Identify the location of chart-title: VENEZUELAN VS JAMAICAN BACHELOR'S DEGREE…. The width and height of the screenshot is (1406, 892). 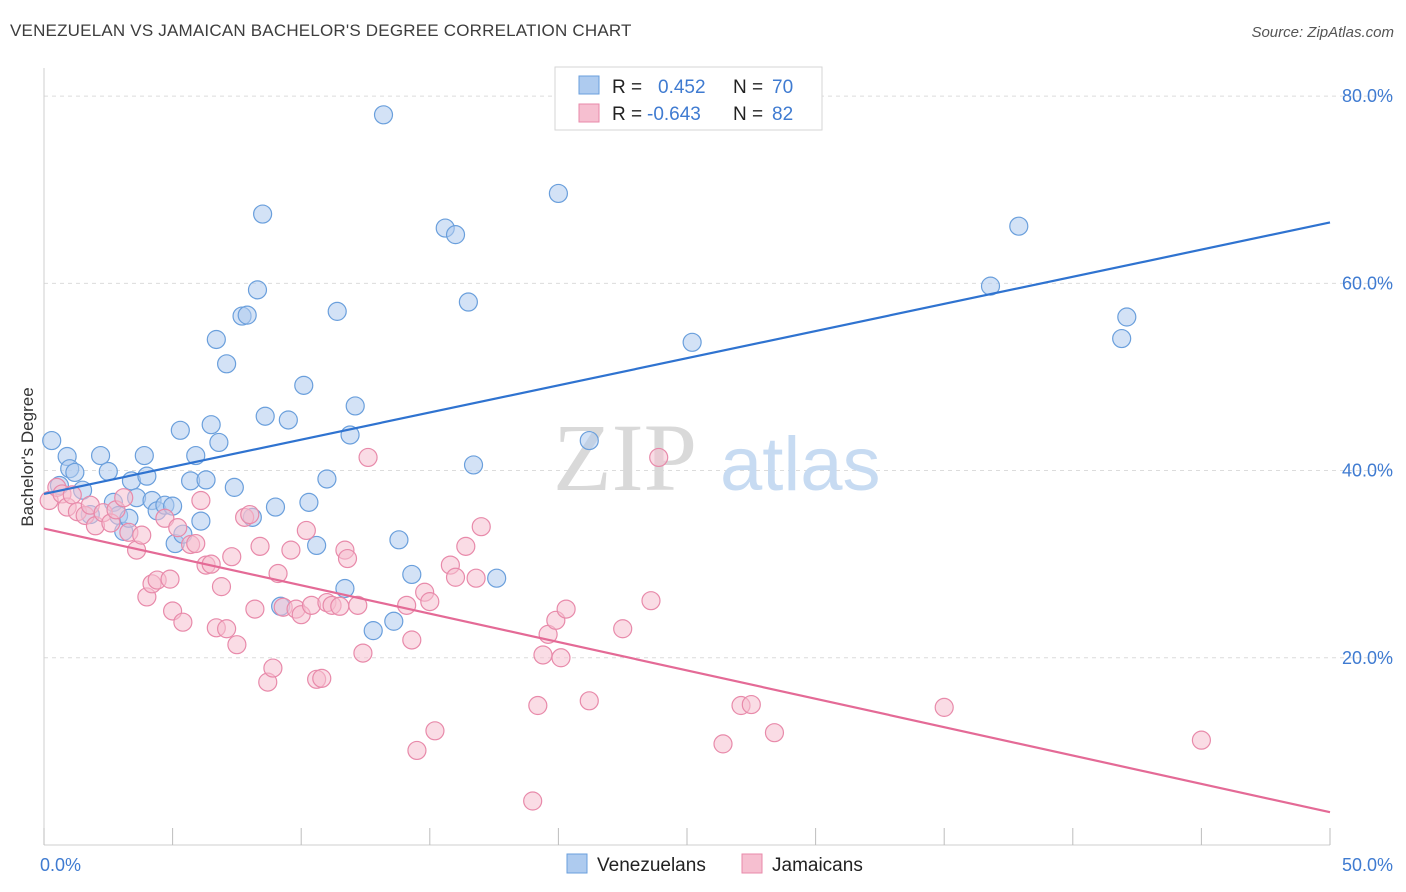
(321, 30).